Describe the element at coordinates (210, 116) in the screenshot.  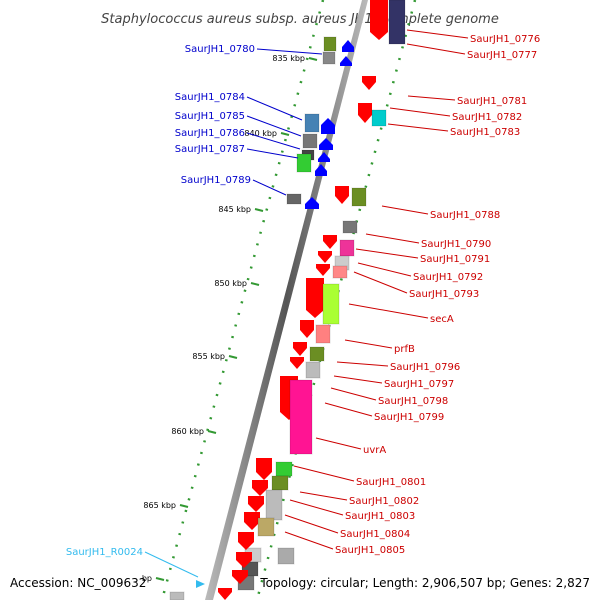
I see `gene-label-left: SaurJH1_0785` at that location.